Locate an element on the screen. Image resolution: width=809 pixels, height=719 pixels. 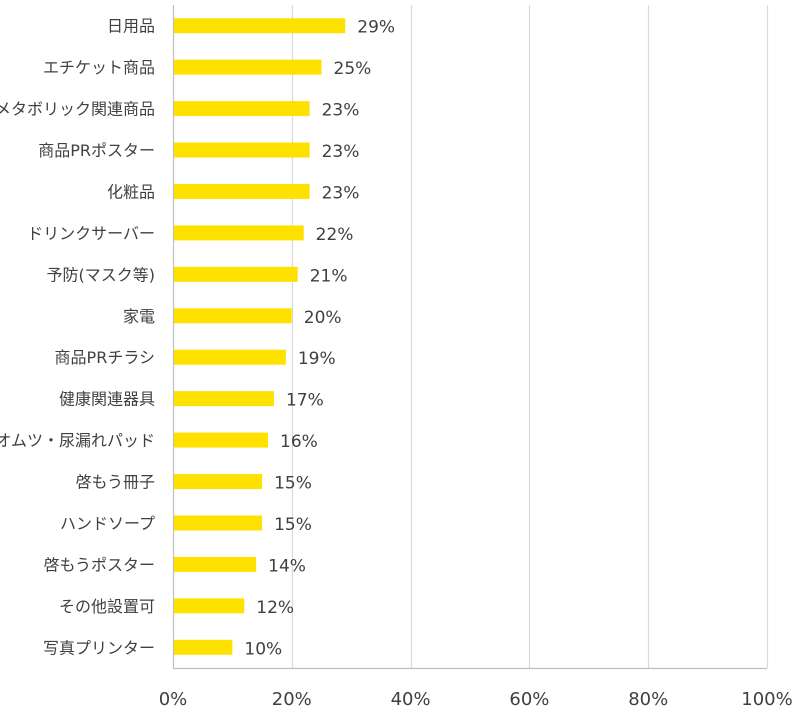
category-label: ドリンクサーバー is located at coordinates (91, 233).